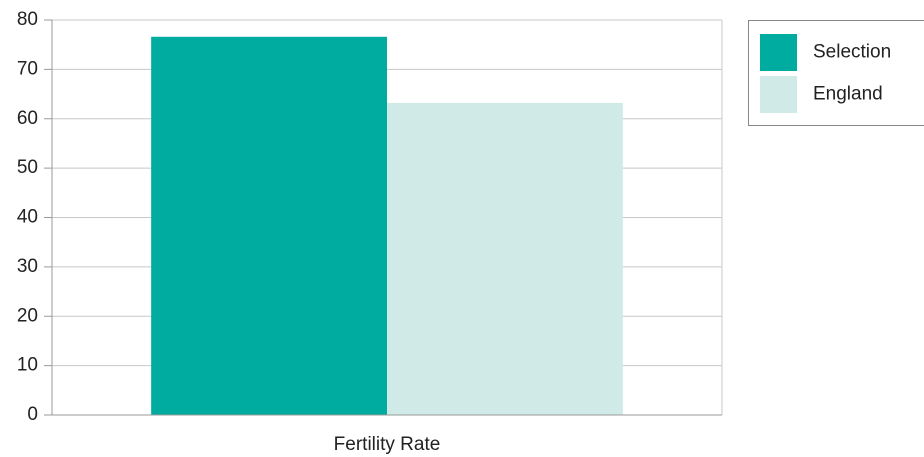 Image resolution: width=924 pixels, height=457 pixels. I want to click on y-tick-label: 20, so click(27, 315).